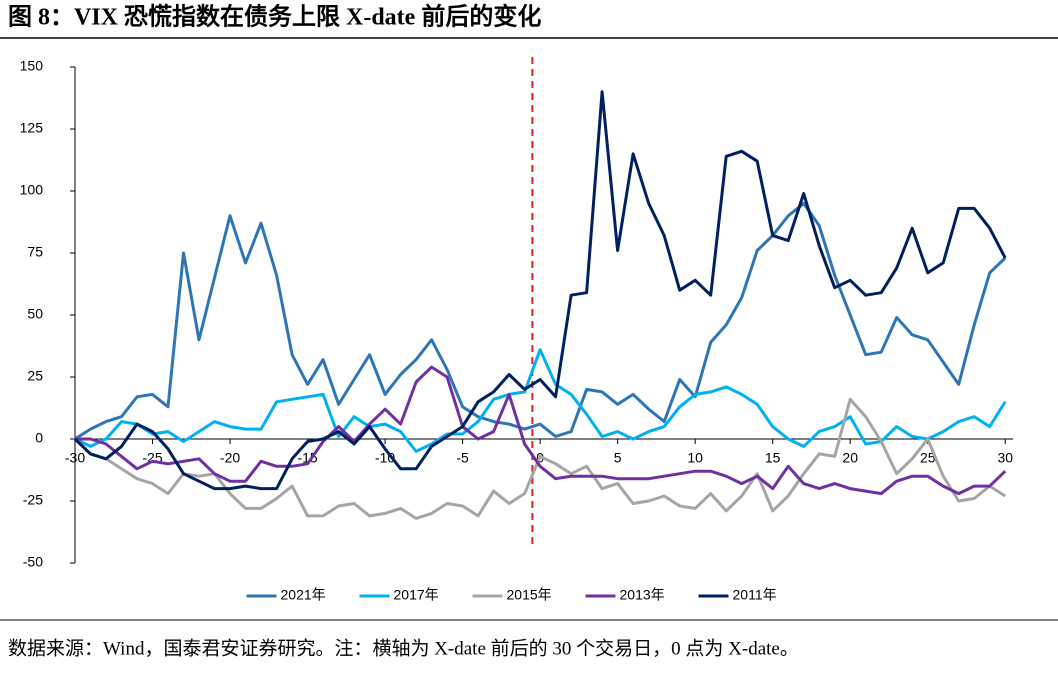  What do you see at coordinates (33, 562) in the screenshot?
I see `y-tick-label: -50` at bounding box center [33, 562].